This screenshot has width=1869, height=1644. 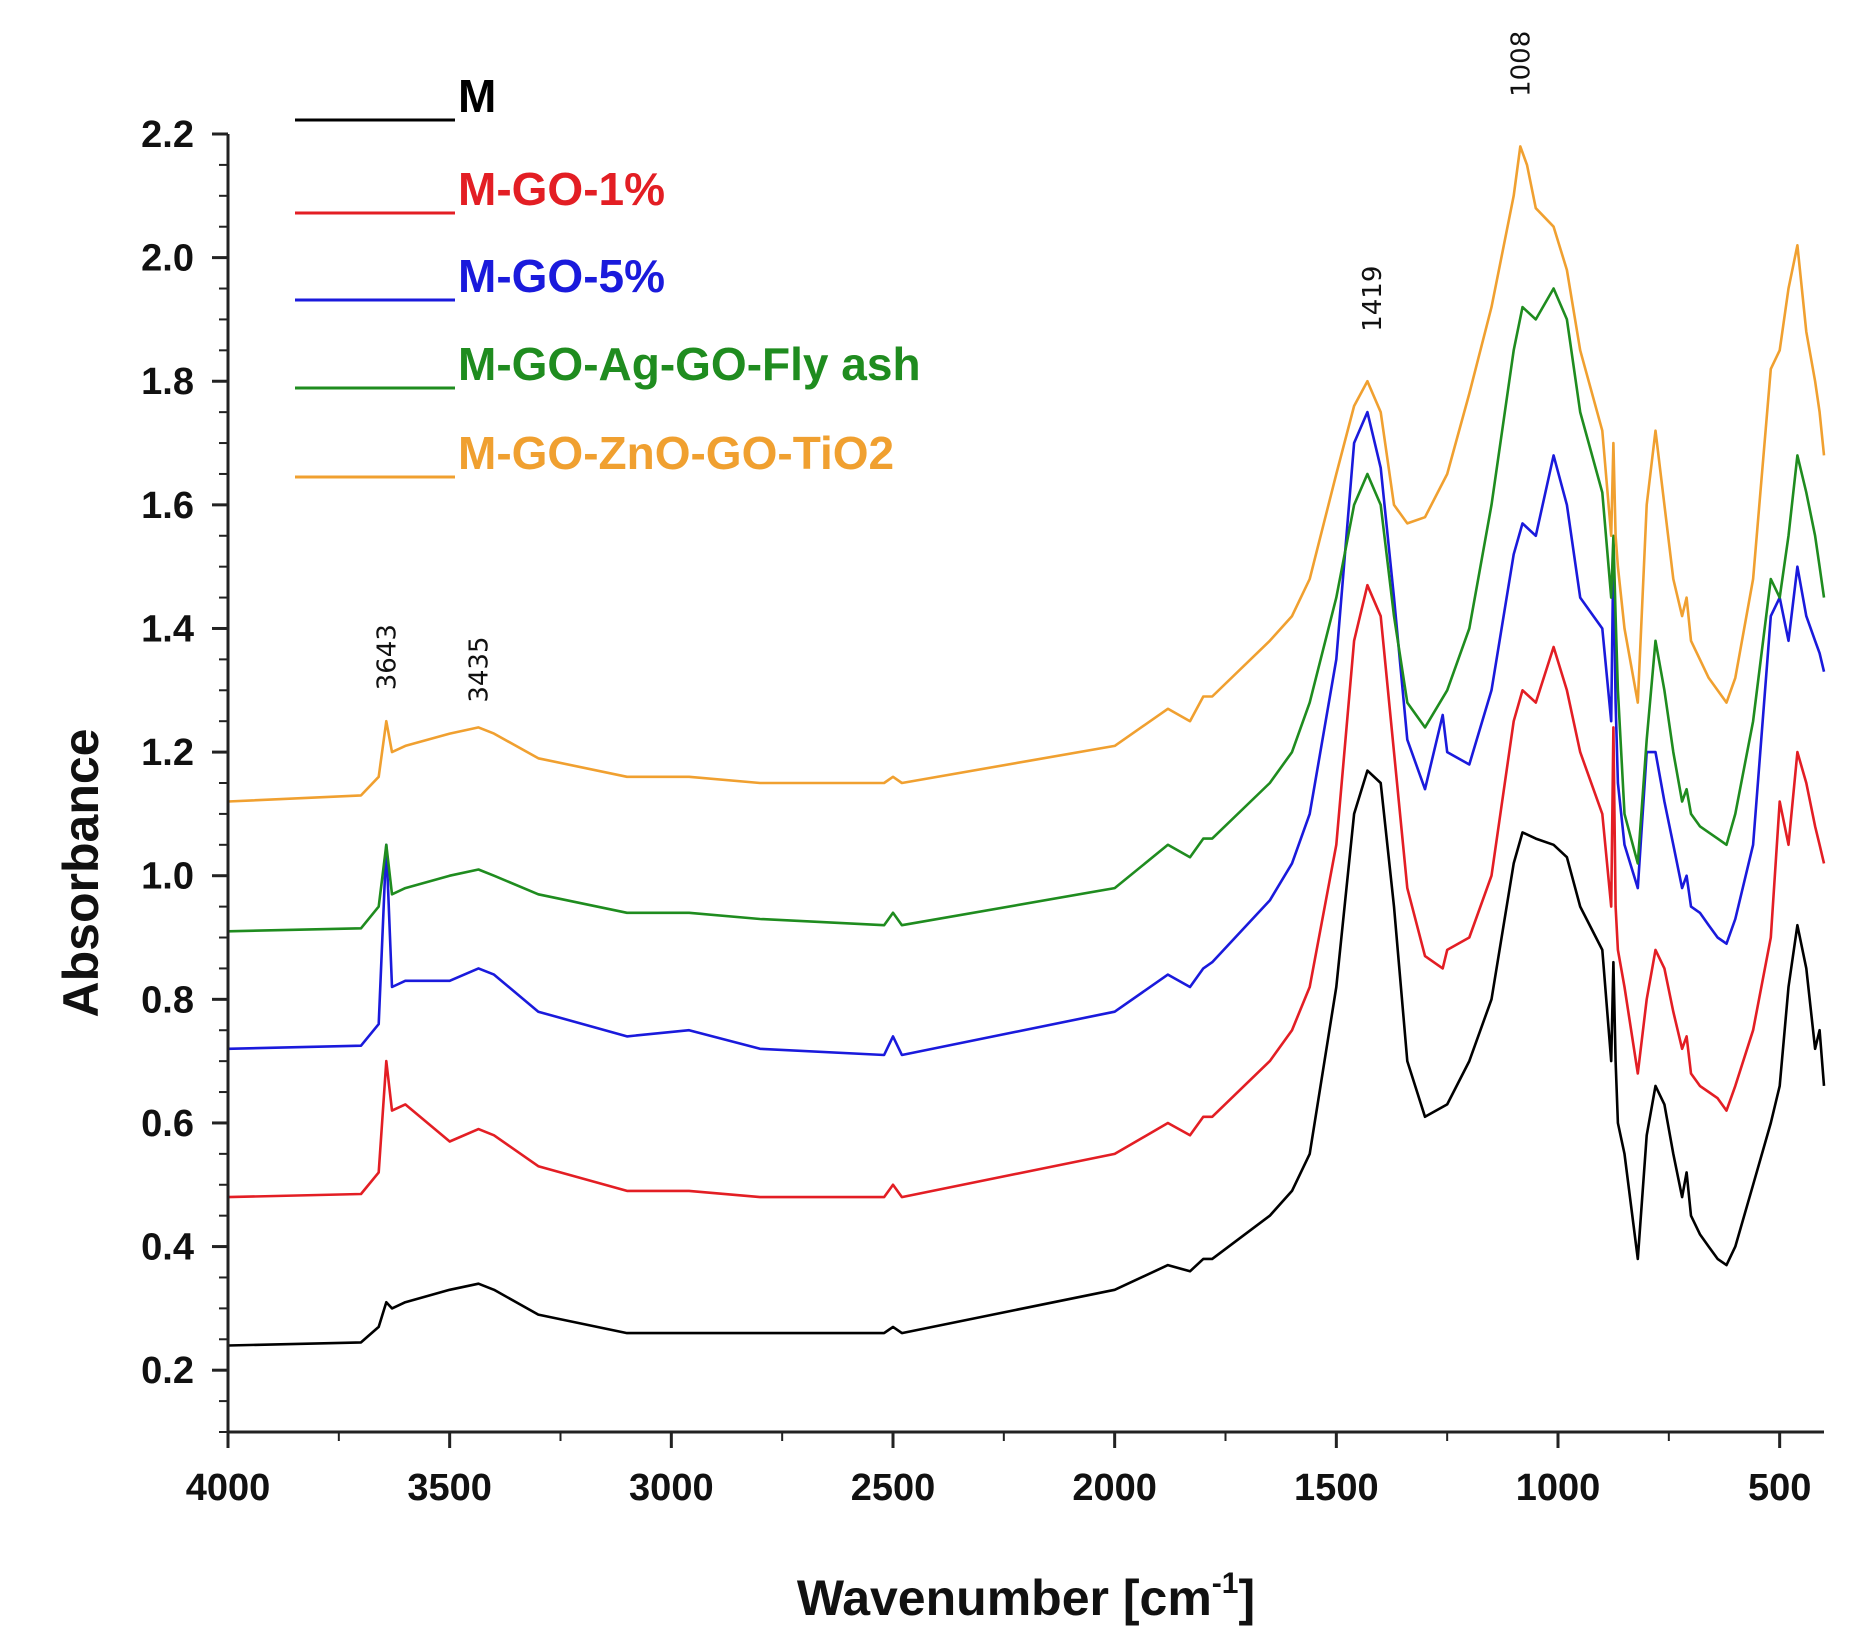 What do you see at coordinates (449, 1488) in the screenshot?
I see `x-tick-label: 3500` at bounding box center [449, 1488].